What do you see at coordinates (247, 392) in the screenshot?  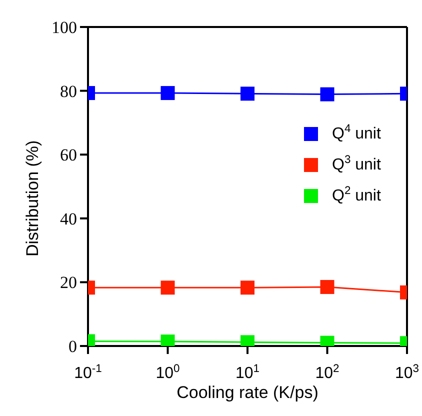 I see `x-axis-title: Cooling rate (K/ps)` at bounding box center [247, 392].